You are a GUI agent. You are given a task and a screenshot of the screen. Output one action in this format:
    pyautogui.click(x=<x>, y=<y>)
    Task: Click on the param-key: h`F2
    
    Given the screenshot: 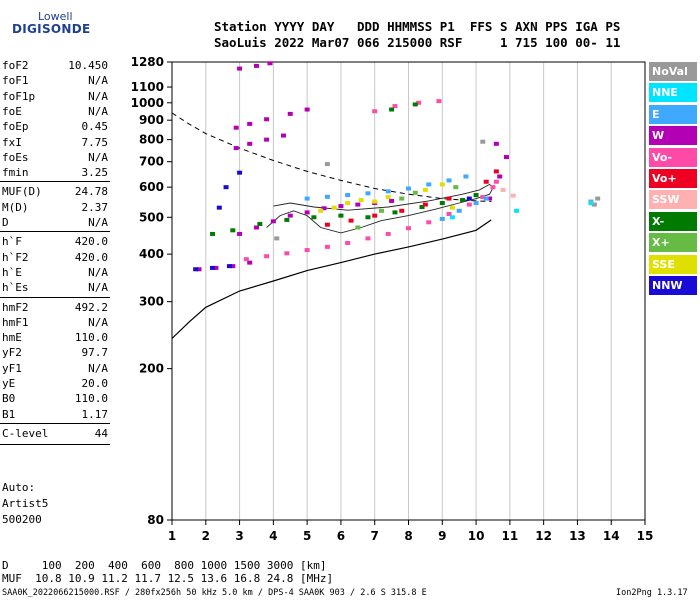 What is the action you would take?
    pyautogui.click(x=15, y=257)
    